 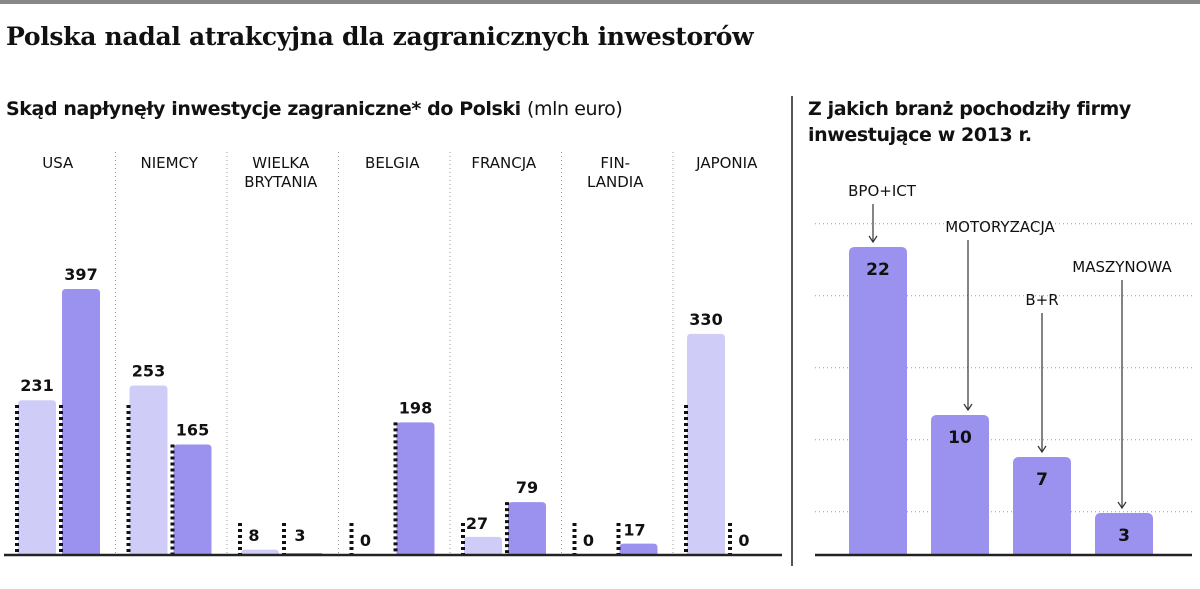 What do you see at coordinates (878, 270) in the screenshot?
I see `industry-value-label: 22` at bounding box center [878, 270].